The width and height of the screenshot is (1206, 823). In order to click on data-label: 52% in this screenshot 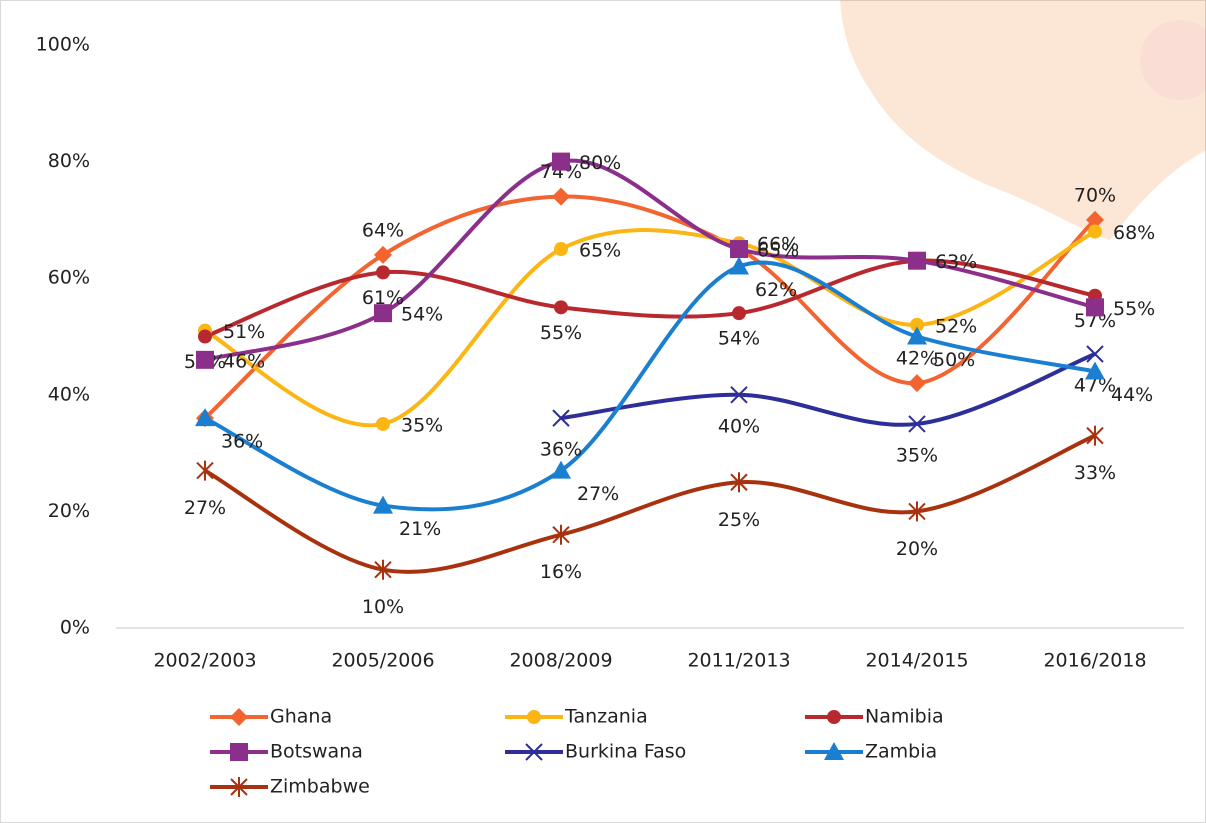, I will do `click(956, 326)`.